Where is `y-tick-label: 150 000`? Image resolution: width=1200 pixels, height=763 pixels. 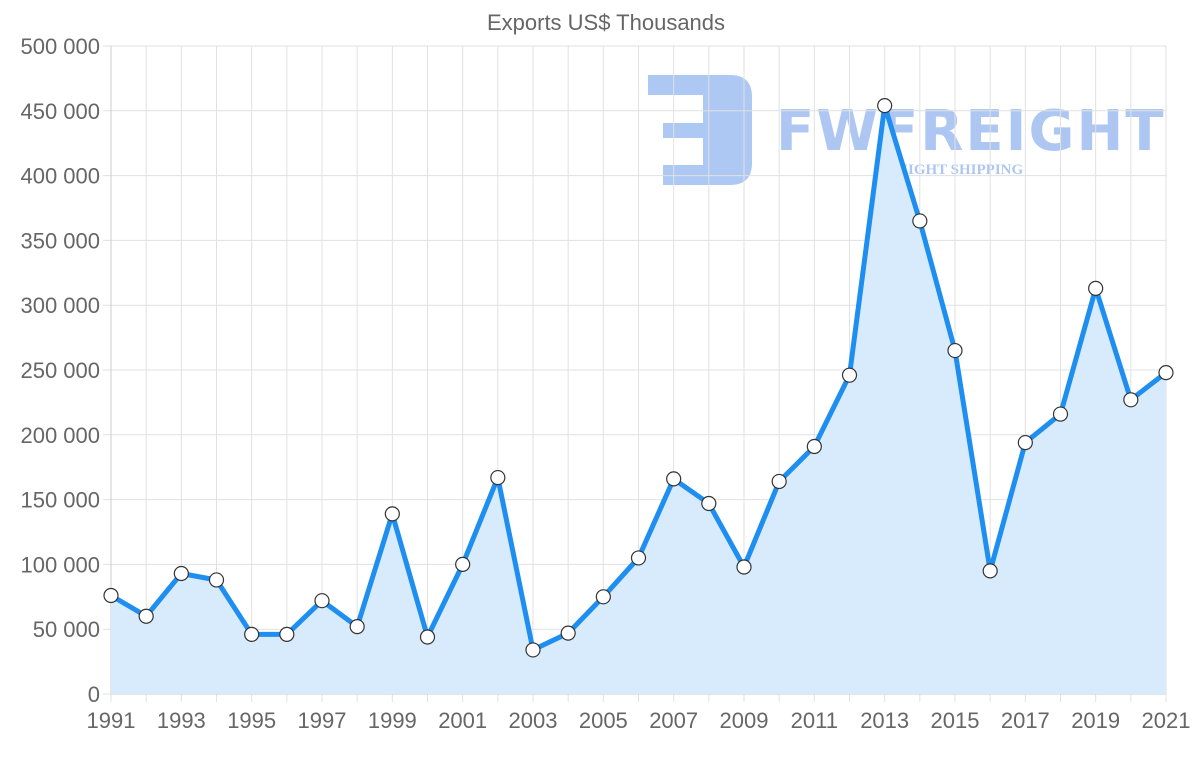
y-tick-label: 150 000 is located at coordinates (60, 500).